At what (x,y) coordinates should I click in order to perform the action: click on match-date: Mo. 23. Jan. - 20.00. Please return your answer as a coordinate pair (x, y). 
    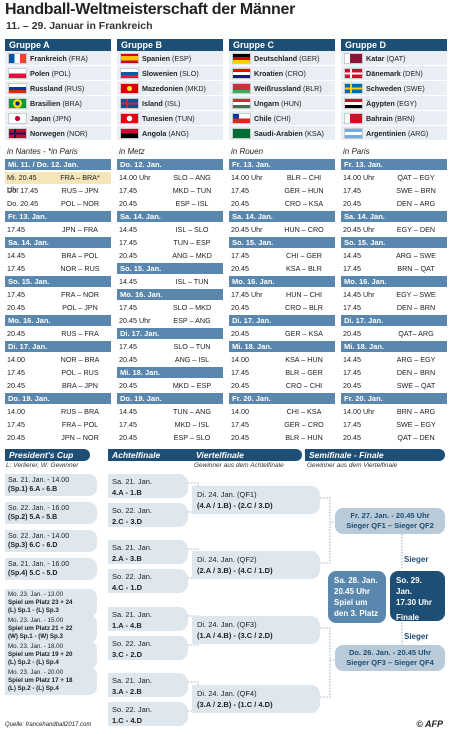
    Looking at the image, I should click on (36, 672).